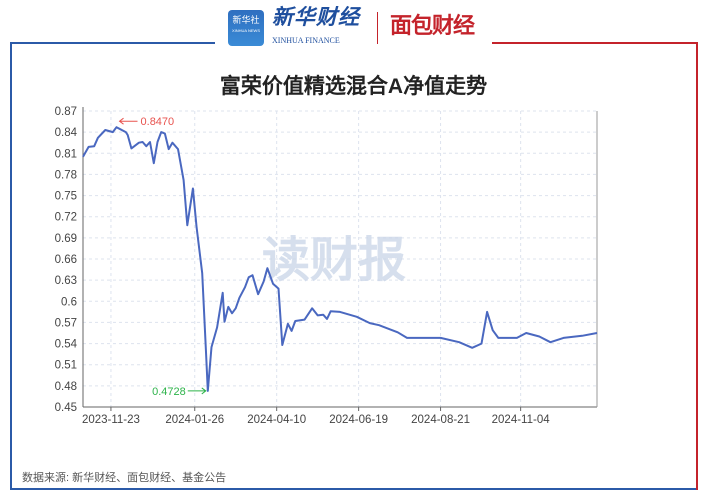 The image size is (707, 500). I want to click on x-tick-label: 2024-01-26, so click(194, 420).